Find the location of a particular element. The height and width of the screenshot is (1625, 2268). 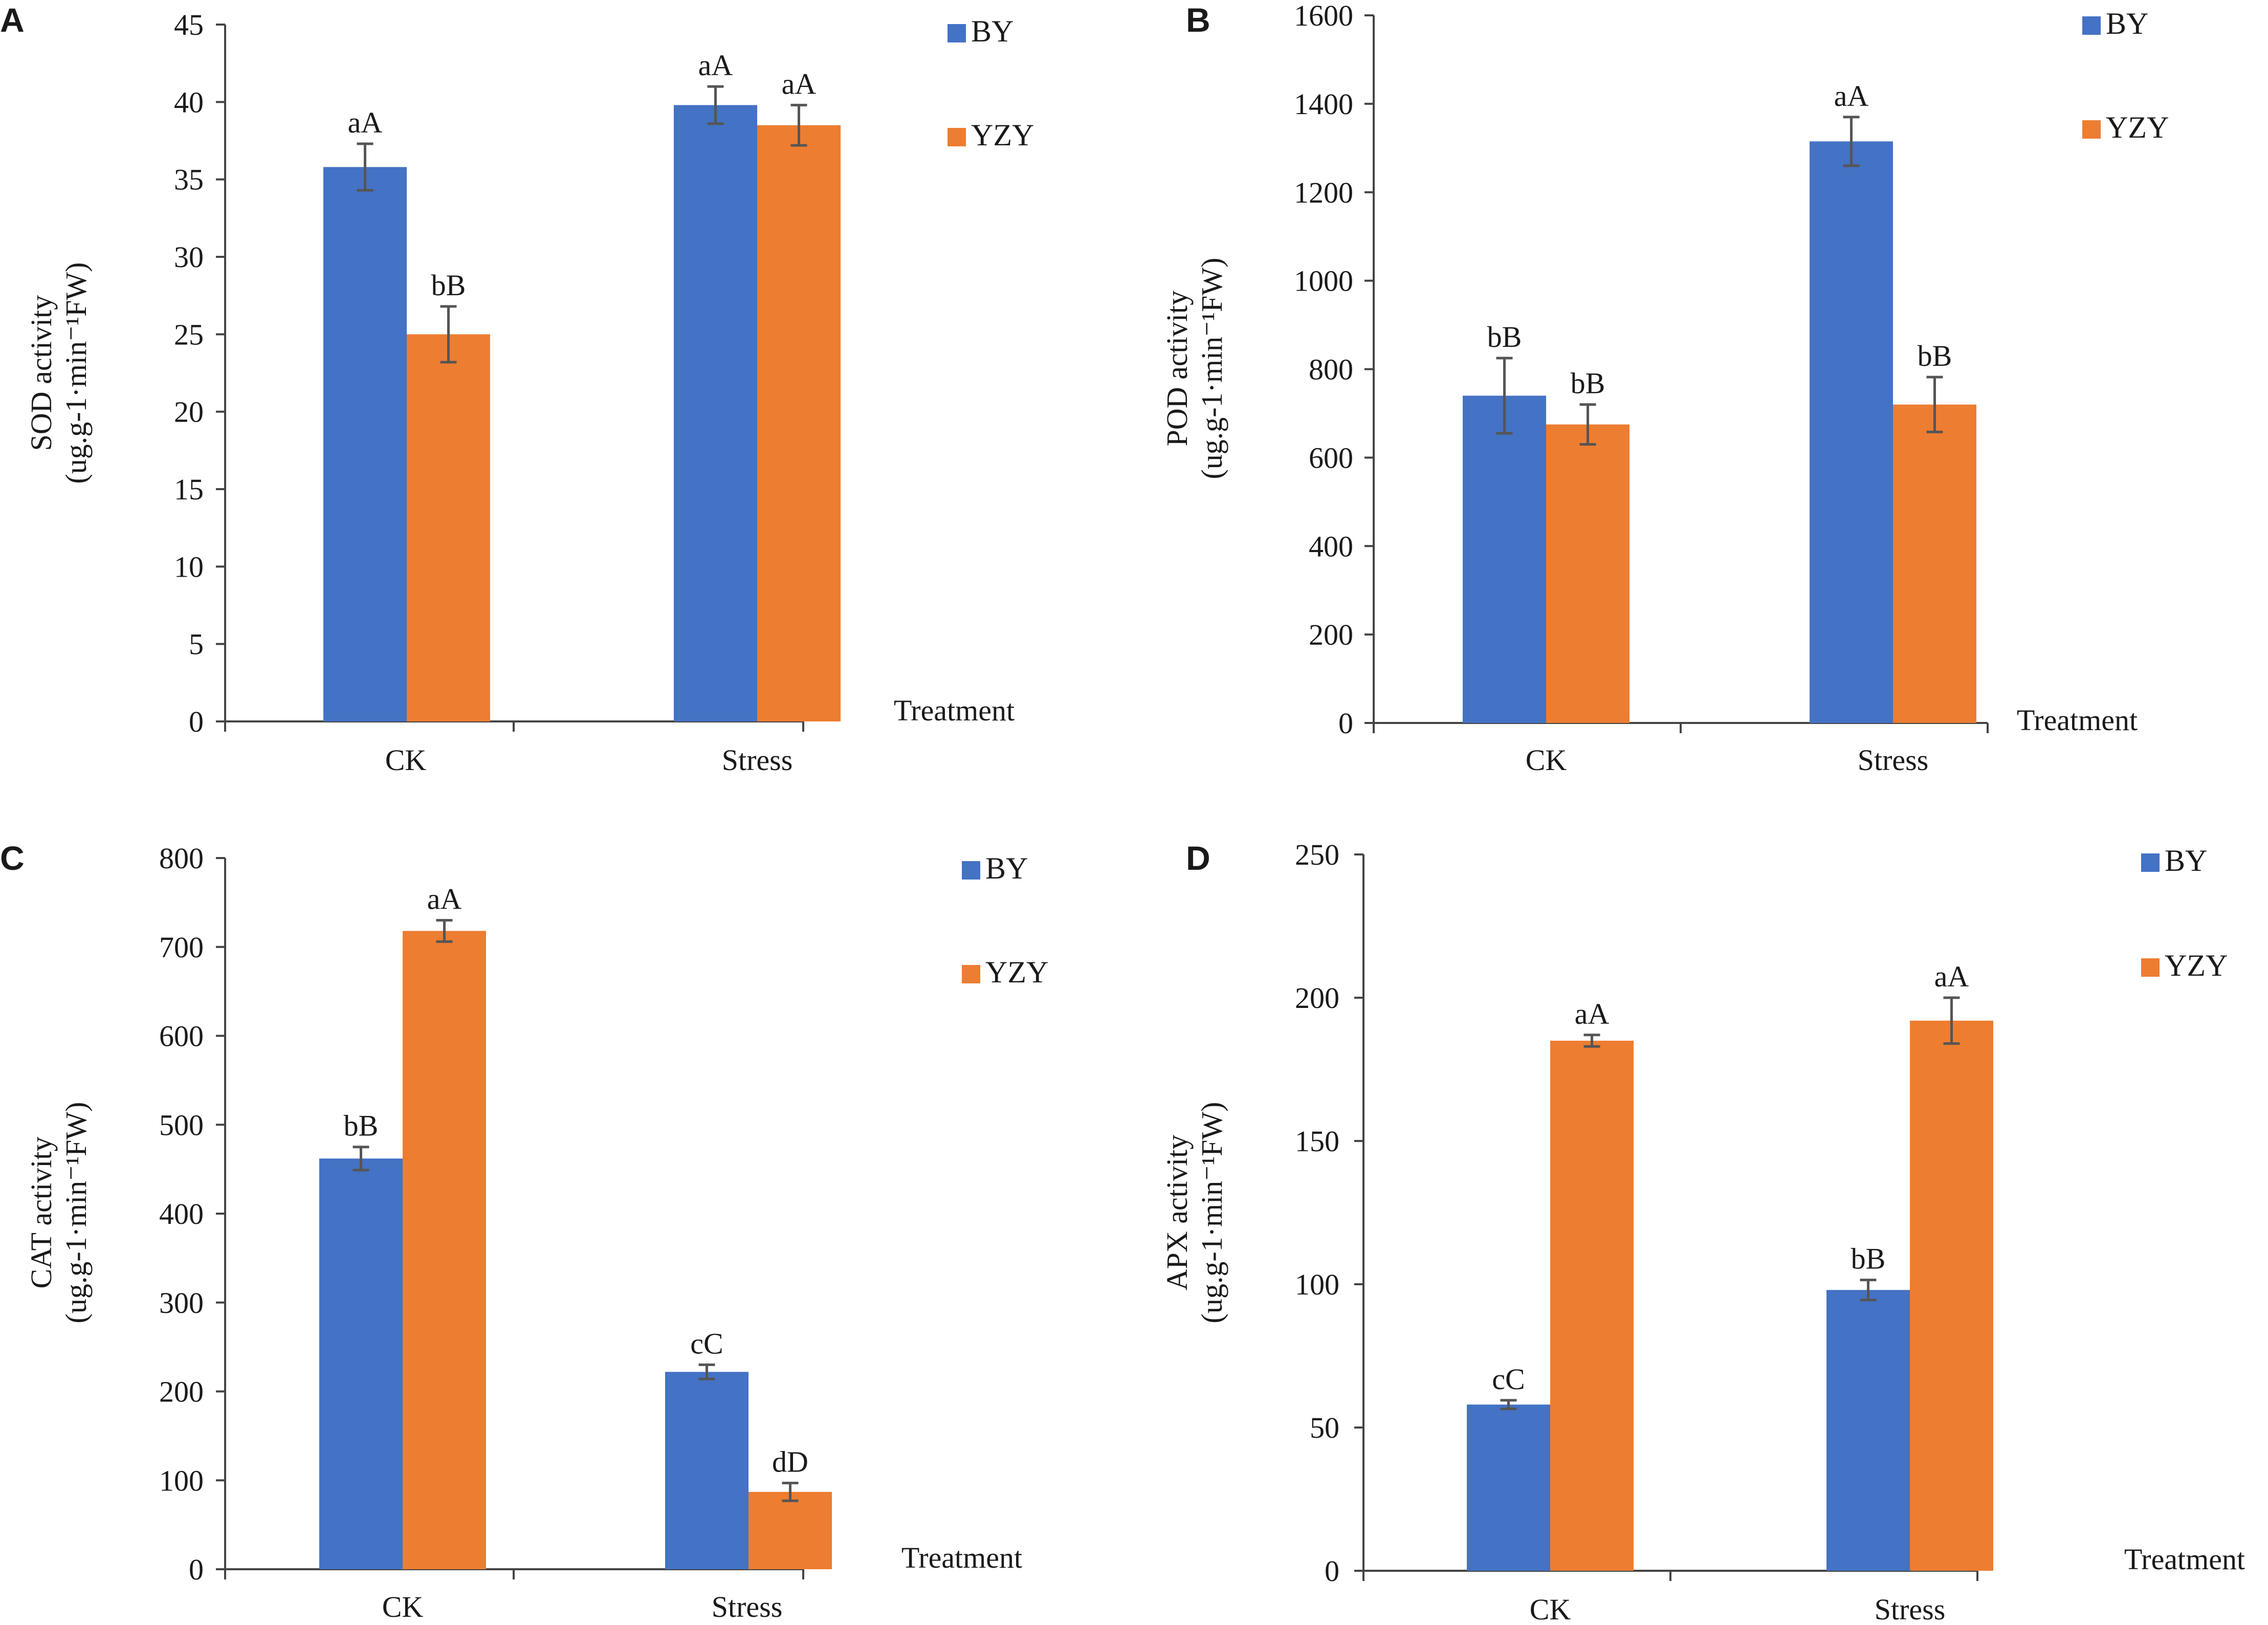

y-axis-title-line2: (ug.g-1·min⁻¹FW) is located at coordinates (1211, 368).